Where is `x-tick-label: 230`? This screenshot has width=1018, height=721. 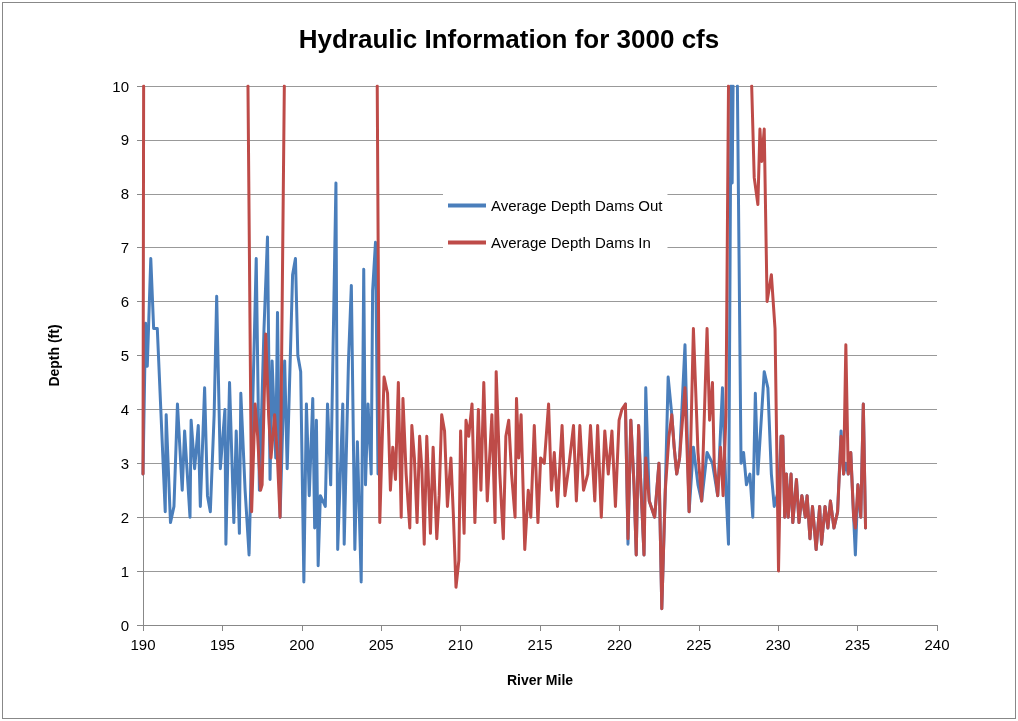
x-tick-label: 230 is located at coordinates (778, 644).